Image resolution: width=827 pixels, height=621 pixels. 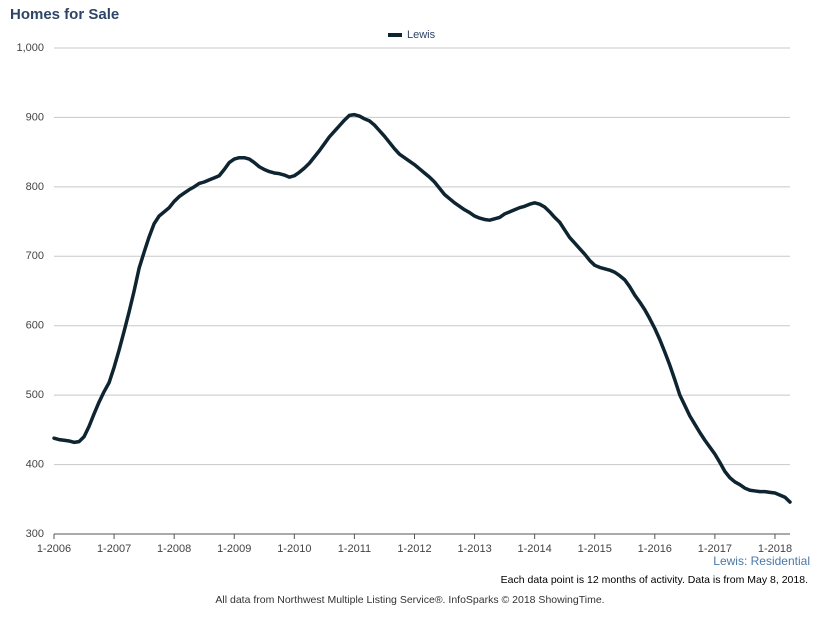 What do you see at coordinates (35, 187) in the screenshot?
I see `y-tick-label: 800` at bounding box center [35, 187].